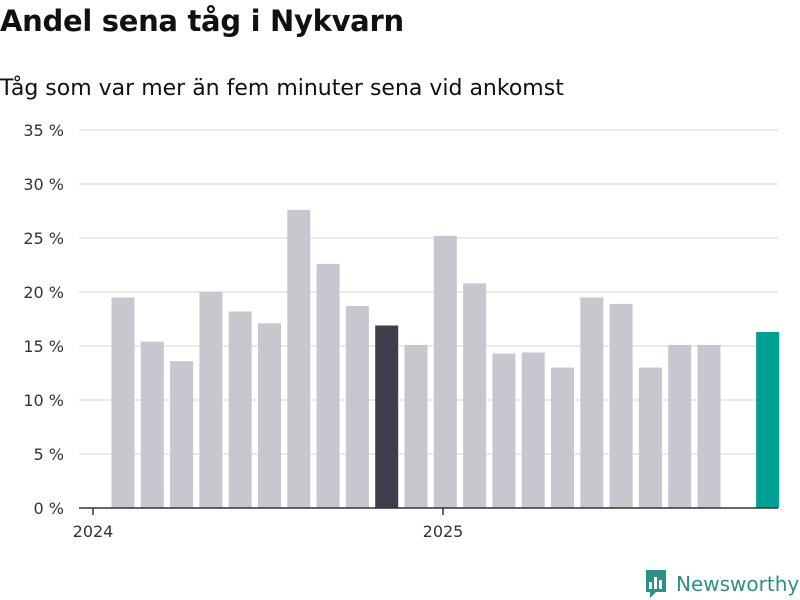  What do you see at coordinates (43, 400) in the screenshot?
I see `y-tick-label: 10 %` at bounding box center [43, 400].